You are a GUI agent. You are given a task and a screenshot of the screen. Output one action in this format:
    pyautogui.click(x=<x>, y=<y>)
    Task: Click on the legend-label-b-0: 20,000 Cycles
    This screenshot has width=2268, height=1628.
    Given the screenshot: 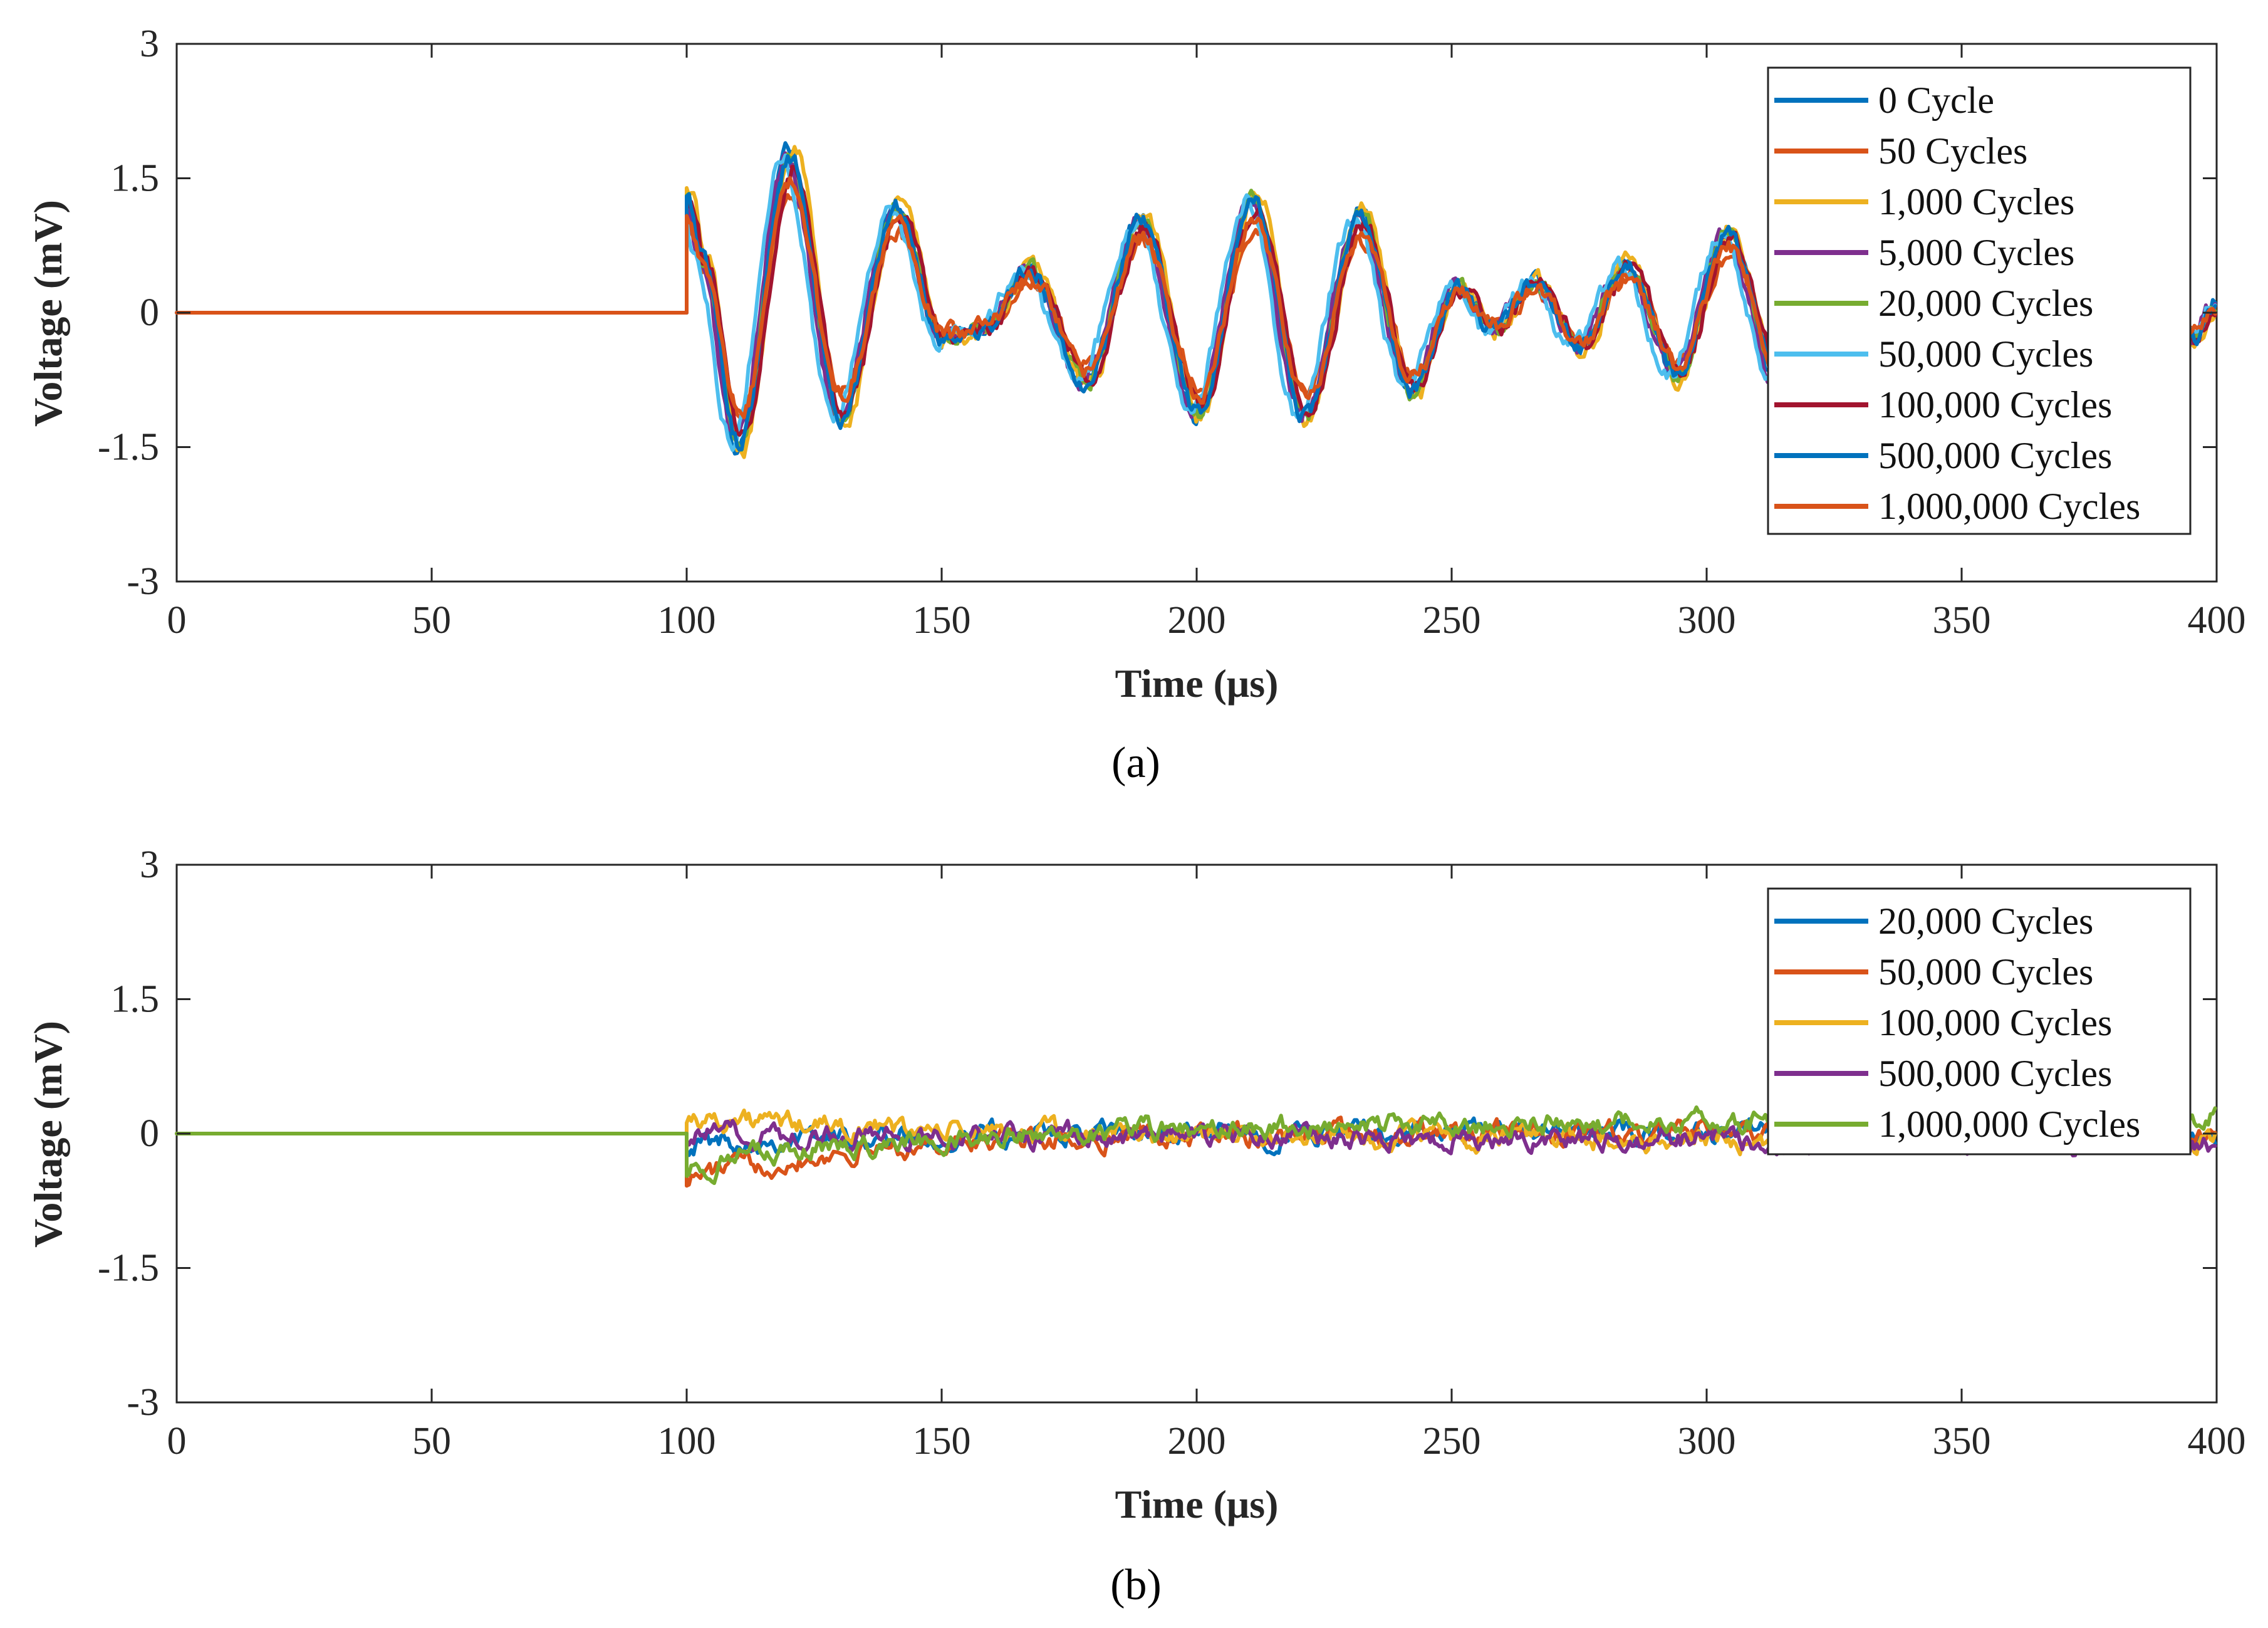 What is the action you would take?
    pyautogui.click(x=1985, y=921)
    